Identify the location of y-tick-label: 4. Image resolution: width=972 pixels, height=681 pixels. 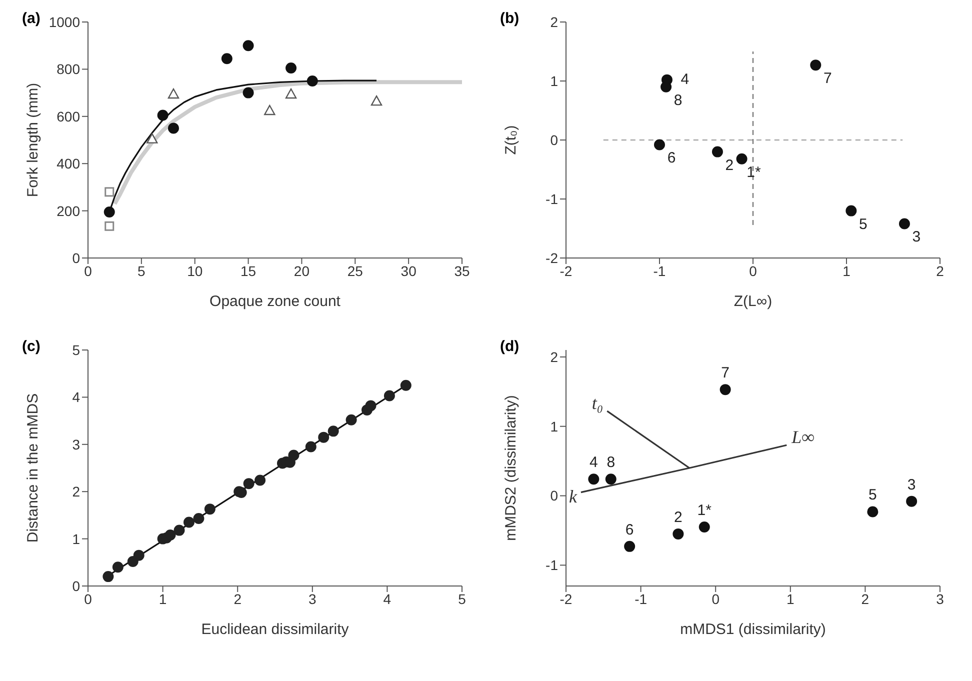
(76, 397).